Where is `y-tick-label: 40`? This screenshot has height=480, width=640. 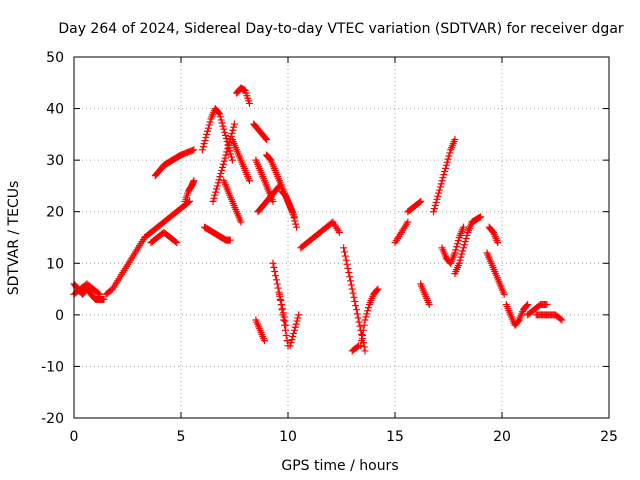
y-tick-label: 40 is located at coordinates (55, 110).